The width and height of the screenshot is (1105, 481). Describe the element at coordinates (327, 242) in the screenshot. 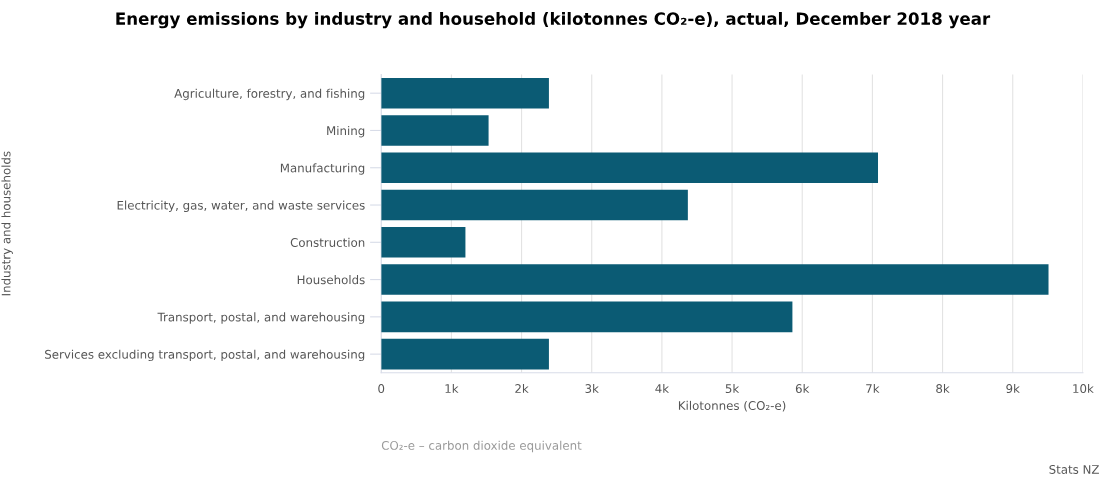

I see `y-tick-label: Construction` at that location.